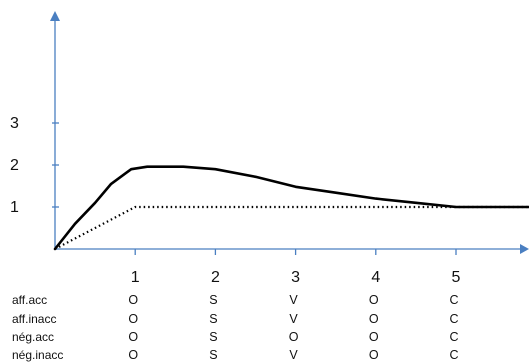 The image size is (529, 363). What do you see at coordinates (14, 207) in the screenshot?
I see `y-tick-label: 1` at bounding box center [14, 207].